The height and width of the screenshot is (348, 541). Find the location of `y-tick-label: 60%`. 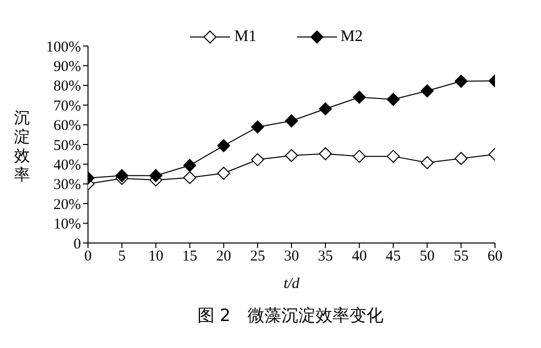

y-tick-label: 60% is located at coordinates (67, 126).